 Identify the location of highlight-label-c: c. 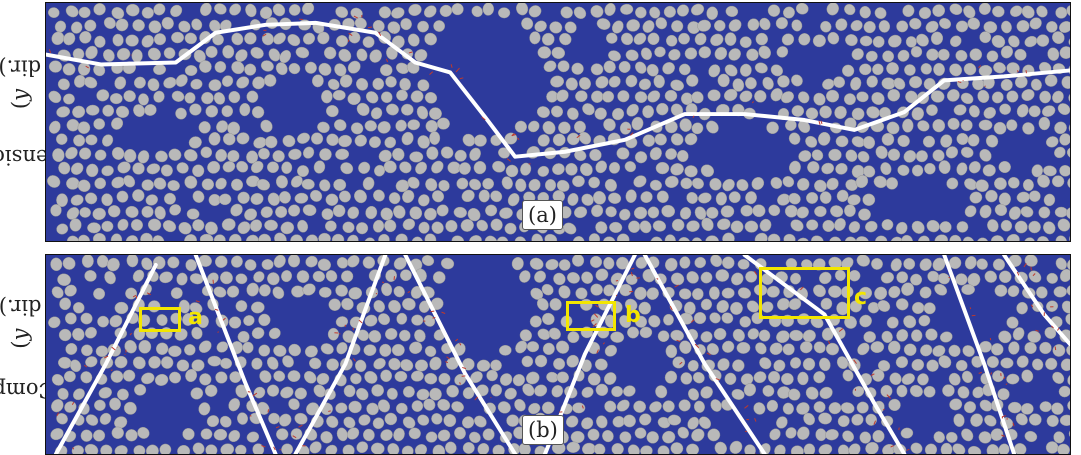
(861, 297).